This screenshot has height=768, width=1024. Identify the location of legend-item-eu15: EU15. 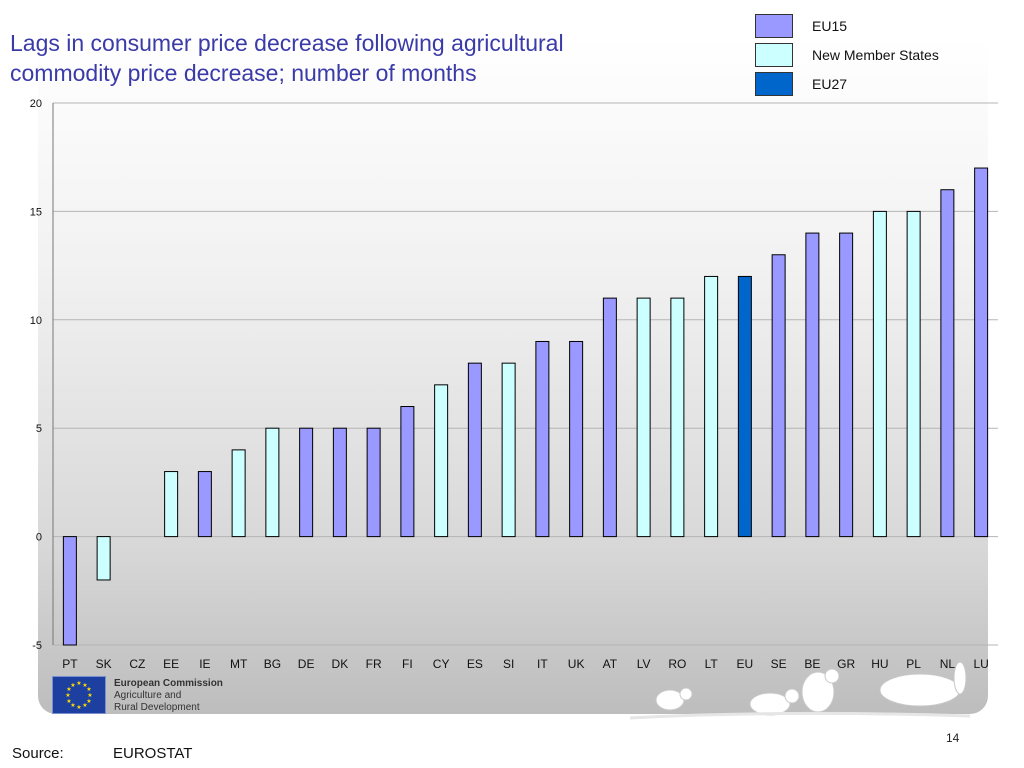
(875, 27).